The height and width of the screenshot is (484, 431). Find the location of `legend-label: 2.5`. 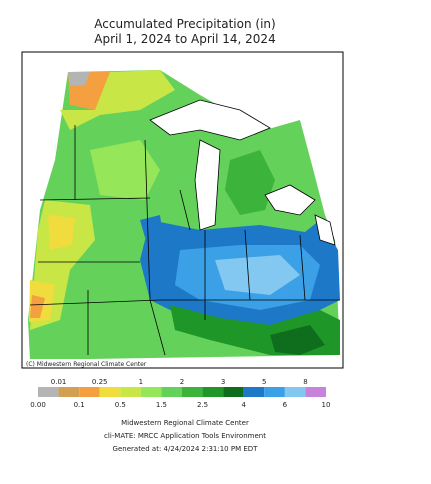

legend-label: 2.5 is located at coordinates (202, 405).